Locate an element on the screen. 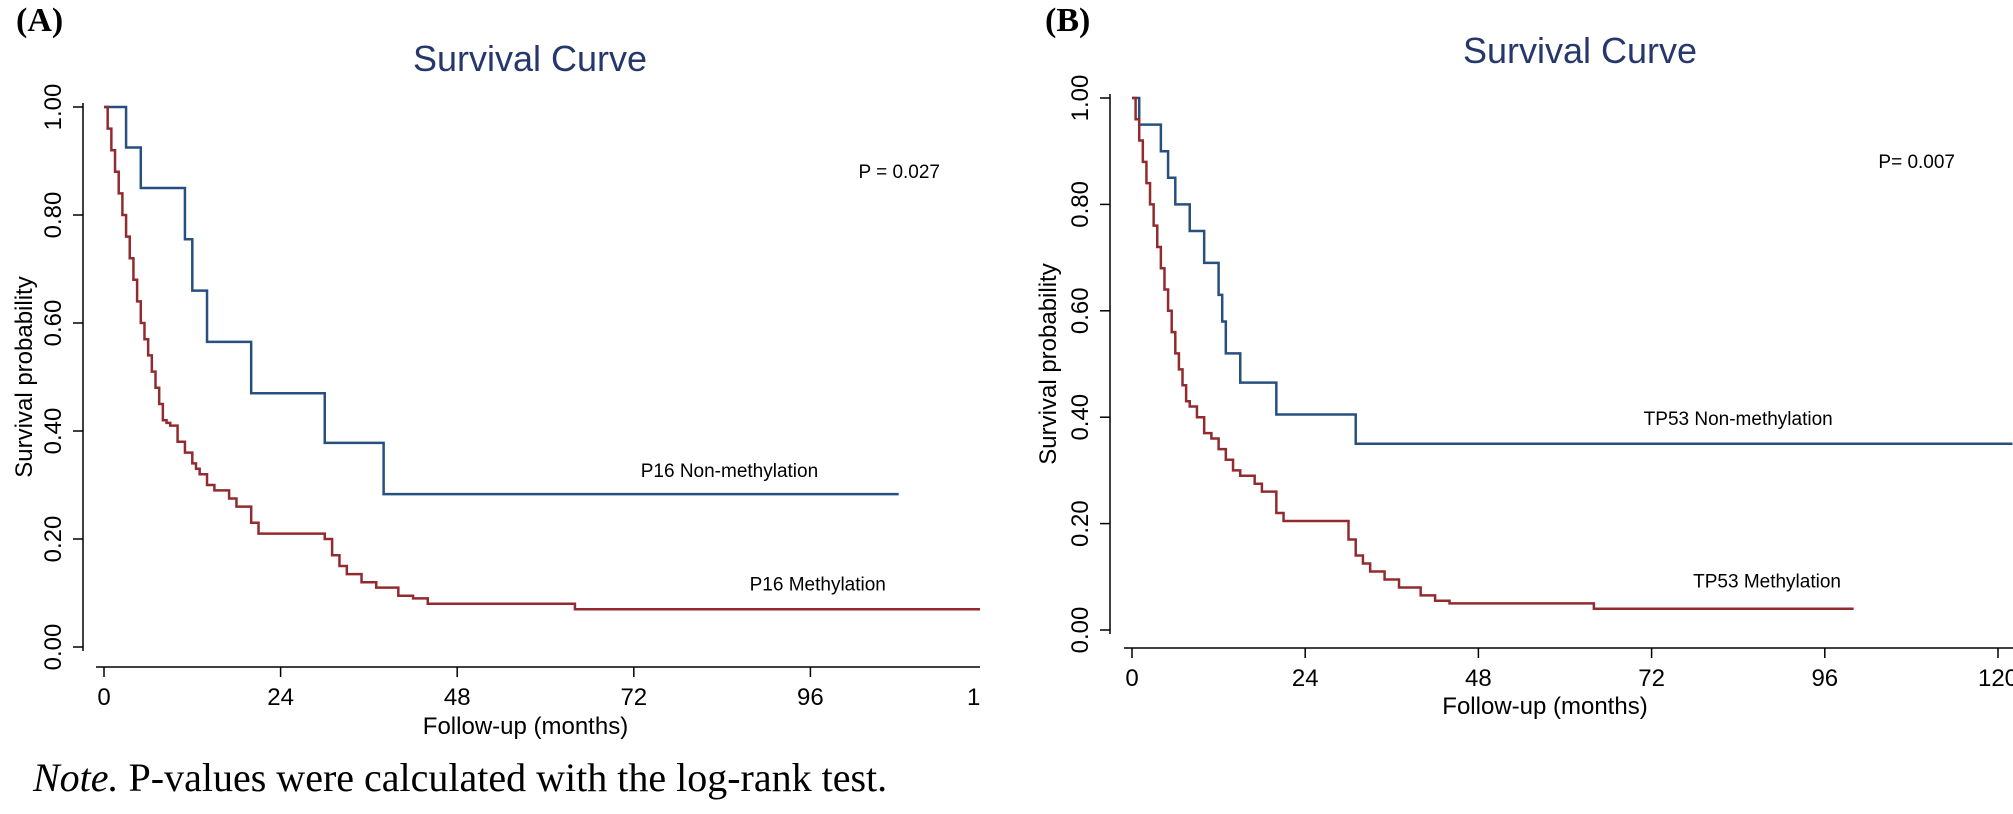  p-value-annotation: P = 0.027 is located at coordinates (899, 172).